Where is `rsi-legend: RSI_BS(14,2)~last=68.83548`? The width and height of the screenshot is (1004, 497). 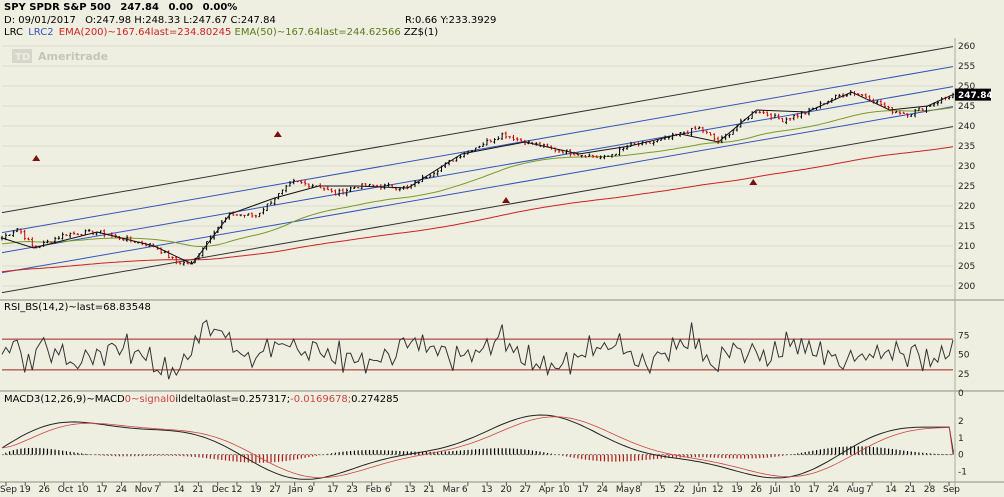 rsi-legend: RSI_BS(14,2)~last=68.83548 is located at coordinates (77, 307).